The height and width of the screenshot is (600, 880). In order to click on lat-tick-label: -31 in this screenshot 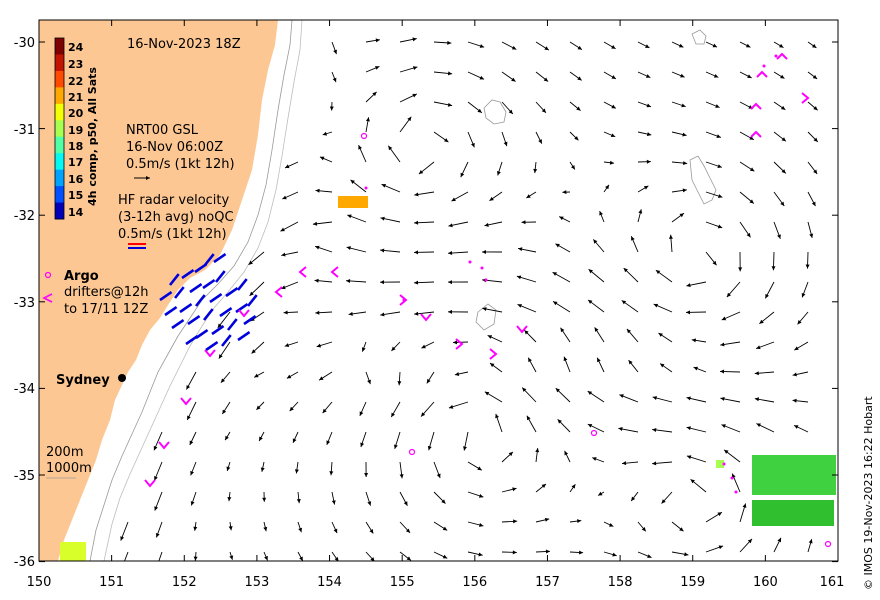, I will do `click(24, 130)`.